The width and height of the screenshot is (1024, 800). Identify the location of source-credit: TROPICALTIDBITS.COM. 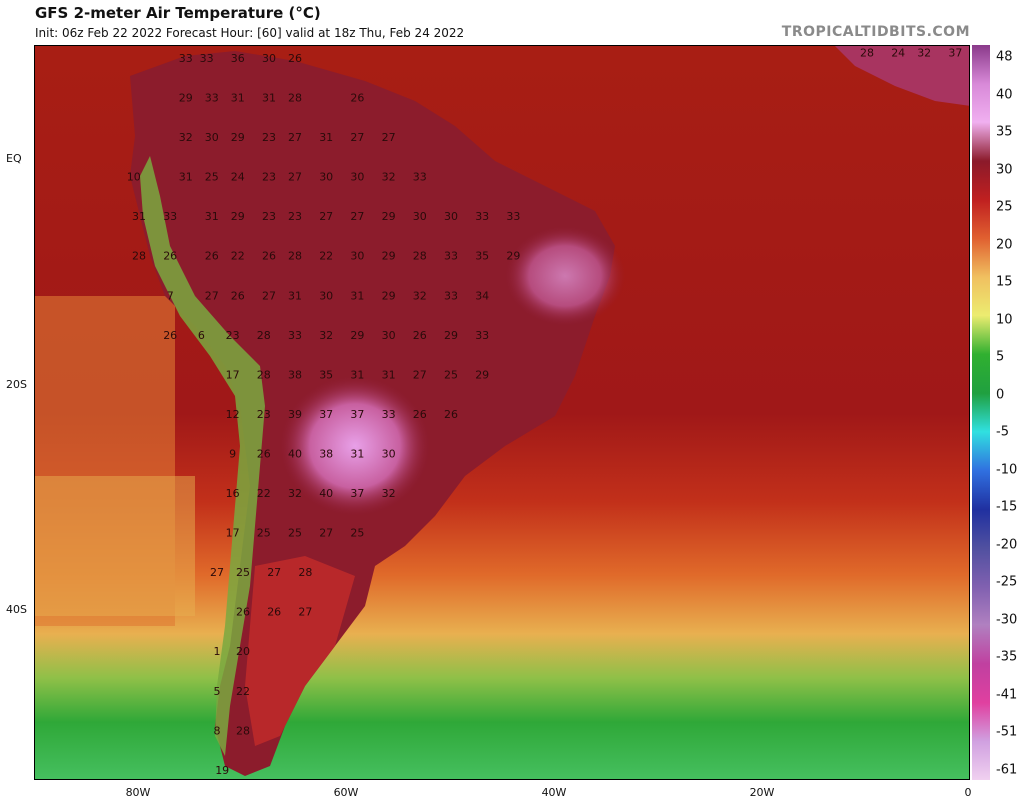
(875, 32).